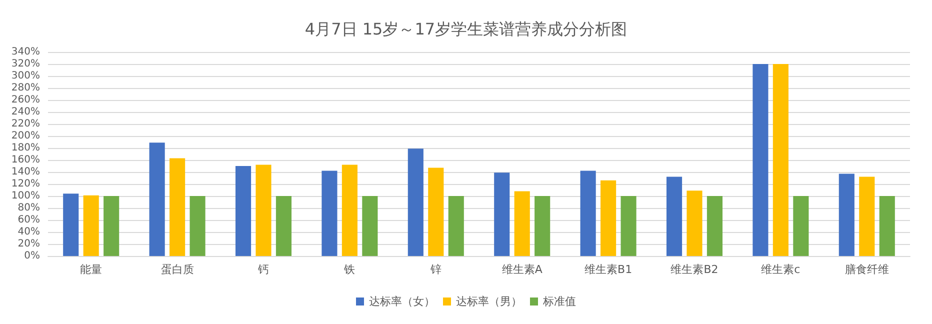 The width and height of the screenshot is (932, 324). What do you see at coordinates (522, 269) in the screenshot?
I see `x-tick-label: 维生素A` at bounding box center [522, 269].